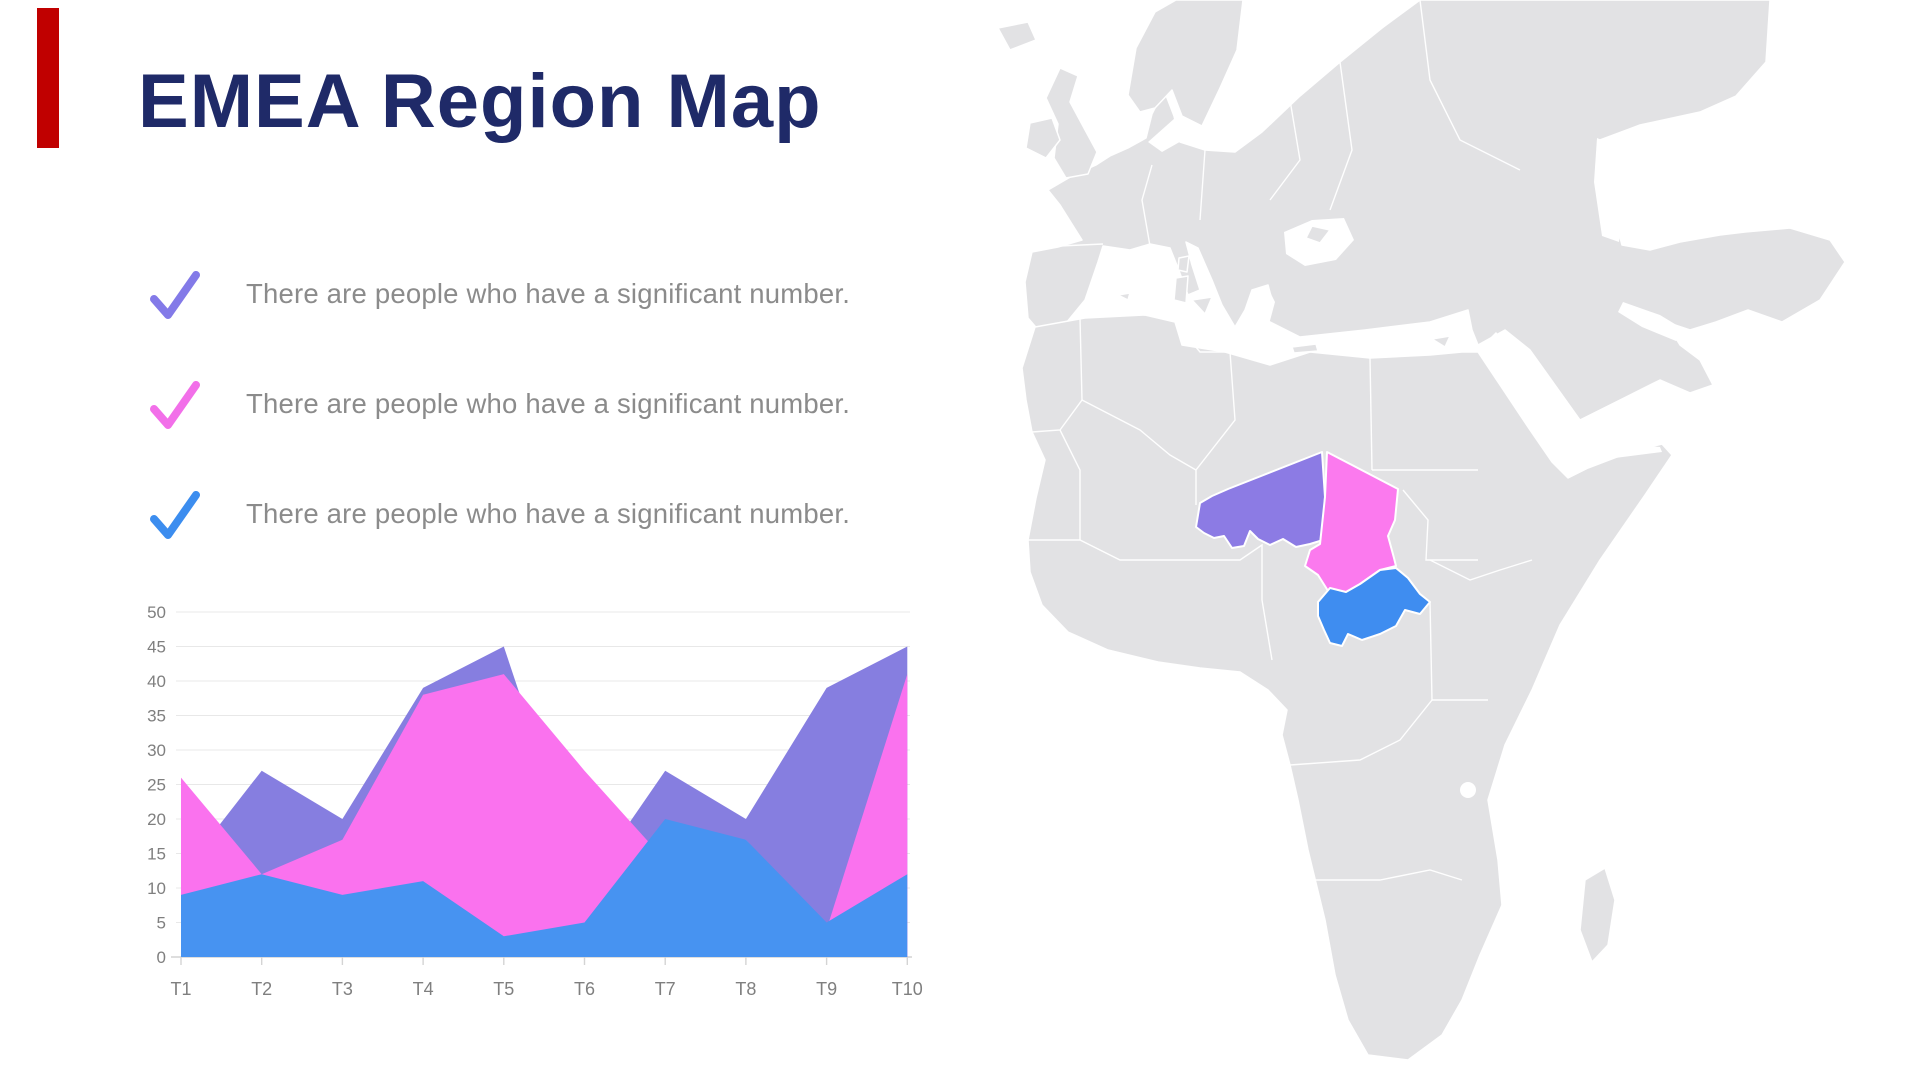  I want to click on y-tick-label: 25, so click(156, 785).